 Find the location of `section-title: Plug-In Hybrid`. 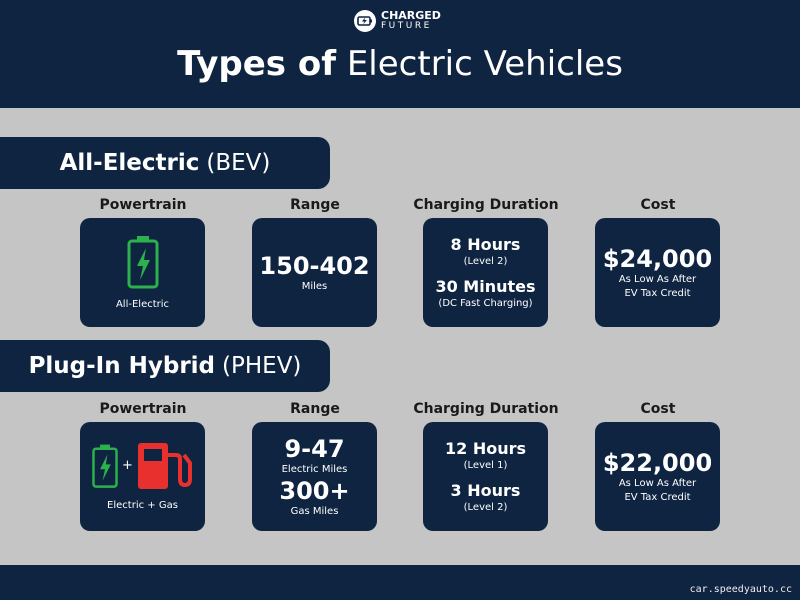

section-title: Plug-In Hybrid is located at coordinates (122, 366).